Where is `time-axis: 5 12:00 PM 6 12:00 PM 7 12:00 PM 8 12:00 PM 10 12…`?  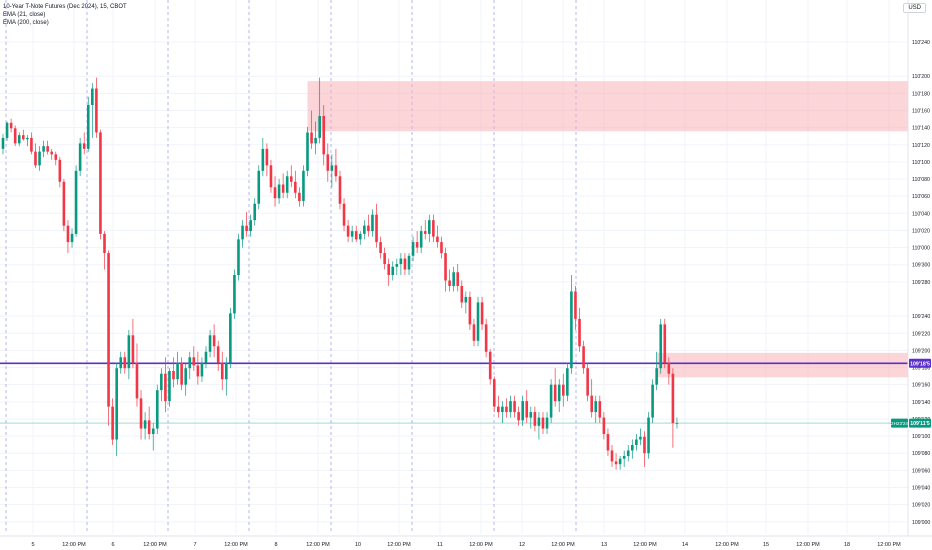
time-axis: 5 12:00 PM 6 12:00 PM 7 12:00 PM 8 12:00 PM 10 12… is located at coordinates (466, 541).